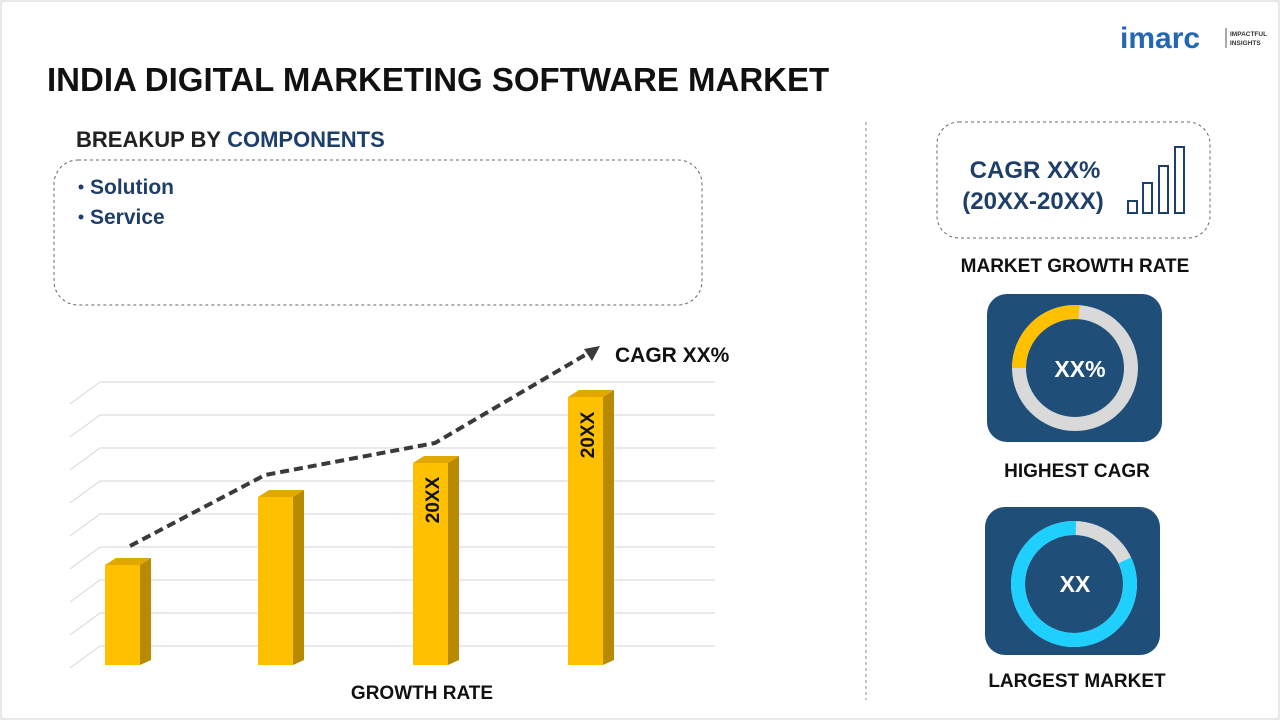  I want to click on highest-caption: HIGHEST CAGR, so click(1077, 471).